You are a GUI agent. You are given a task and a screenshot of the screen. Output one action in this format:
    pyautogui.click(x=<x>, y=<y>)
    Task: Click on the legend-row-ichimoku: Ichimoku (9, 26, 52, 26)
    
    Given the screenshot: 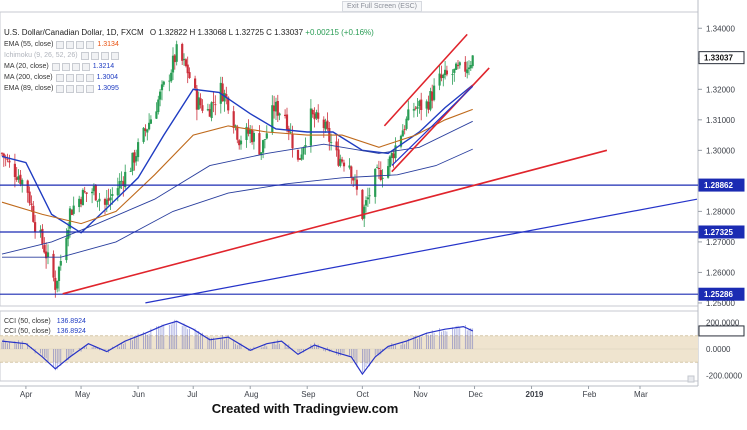 What is the action you would take?
    pyautogui.click(x=61, y=55)
    